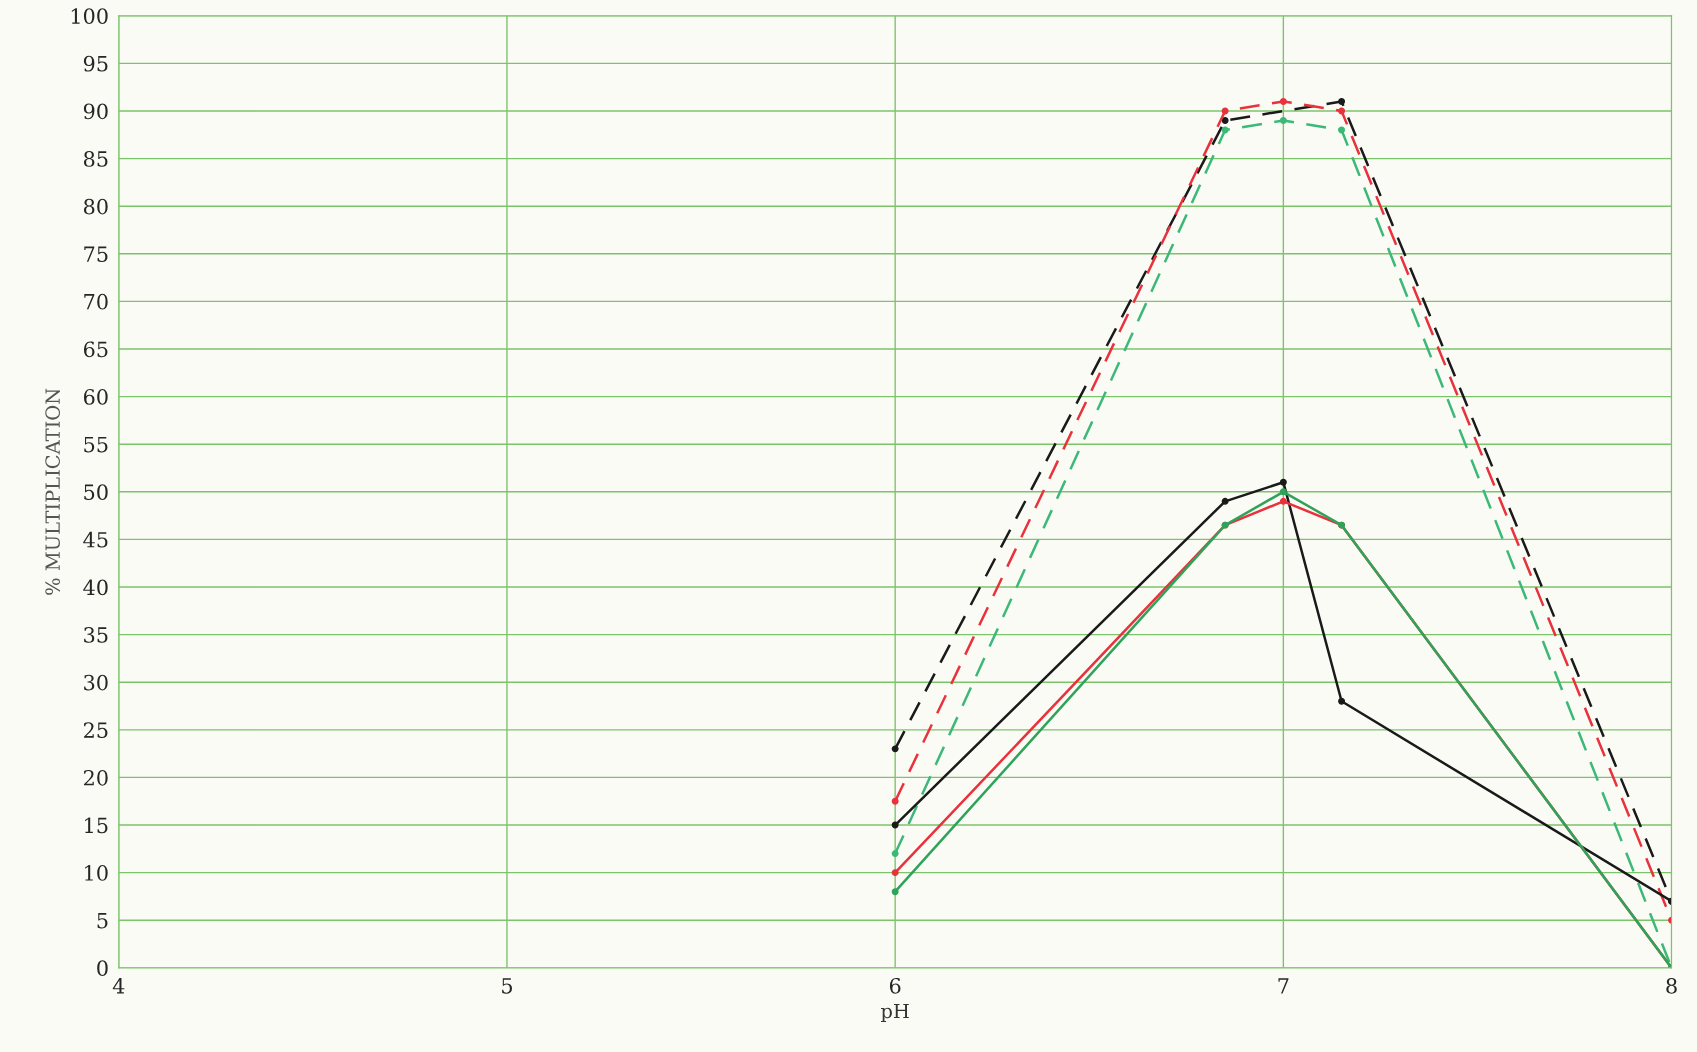 The image size is (1697, 1052). Describe the element at coordinates (95, 63) in the screenshot. I see `y-tick-label: 95` at that location.